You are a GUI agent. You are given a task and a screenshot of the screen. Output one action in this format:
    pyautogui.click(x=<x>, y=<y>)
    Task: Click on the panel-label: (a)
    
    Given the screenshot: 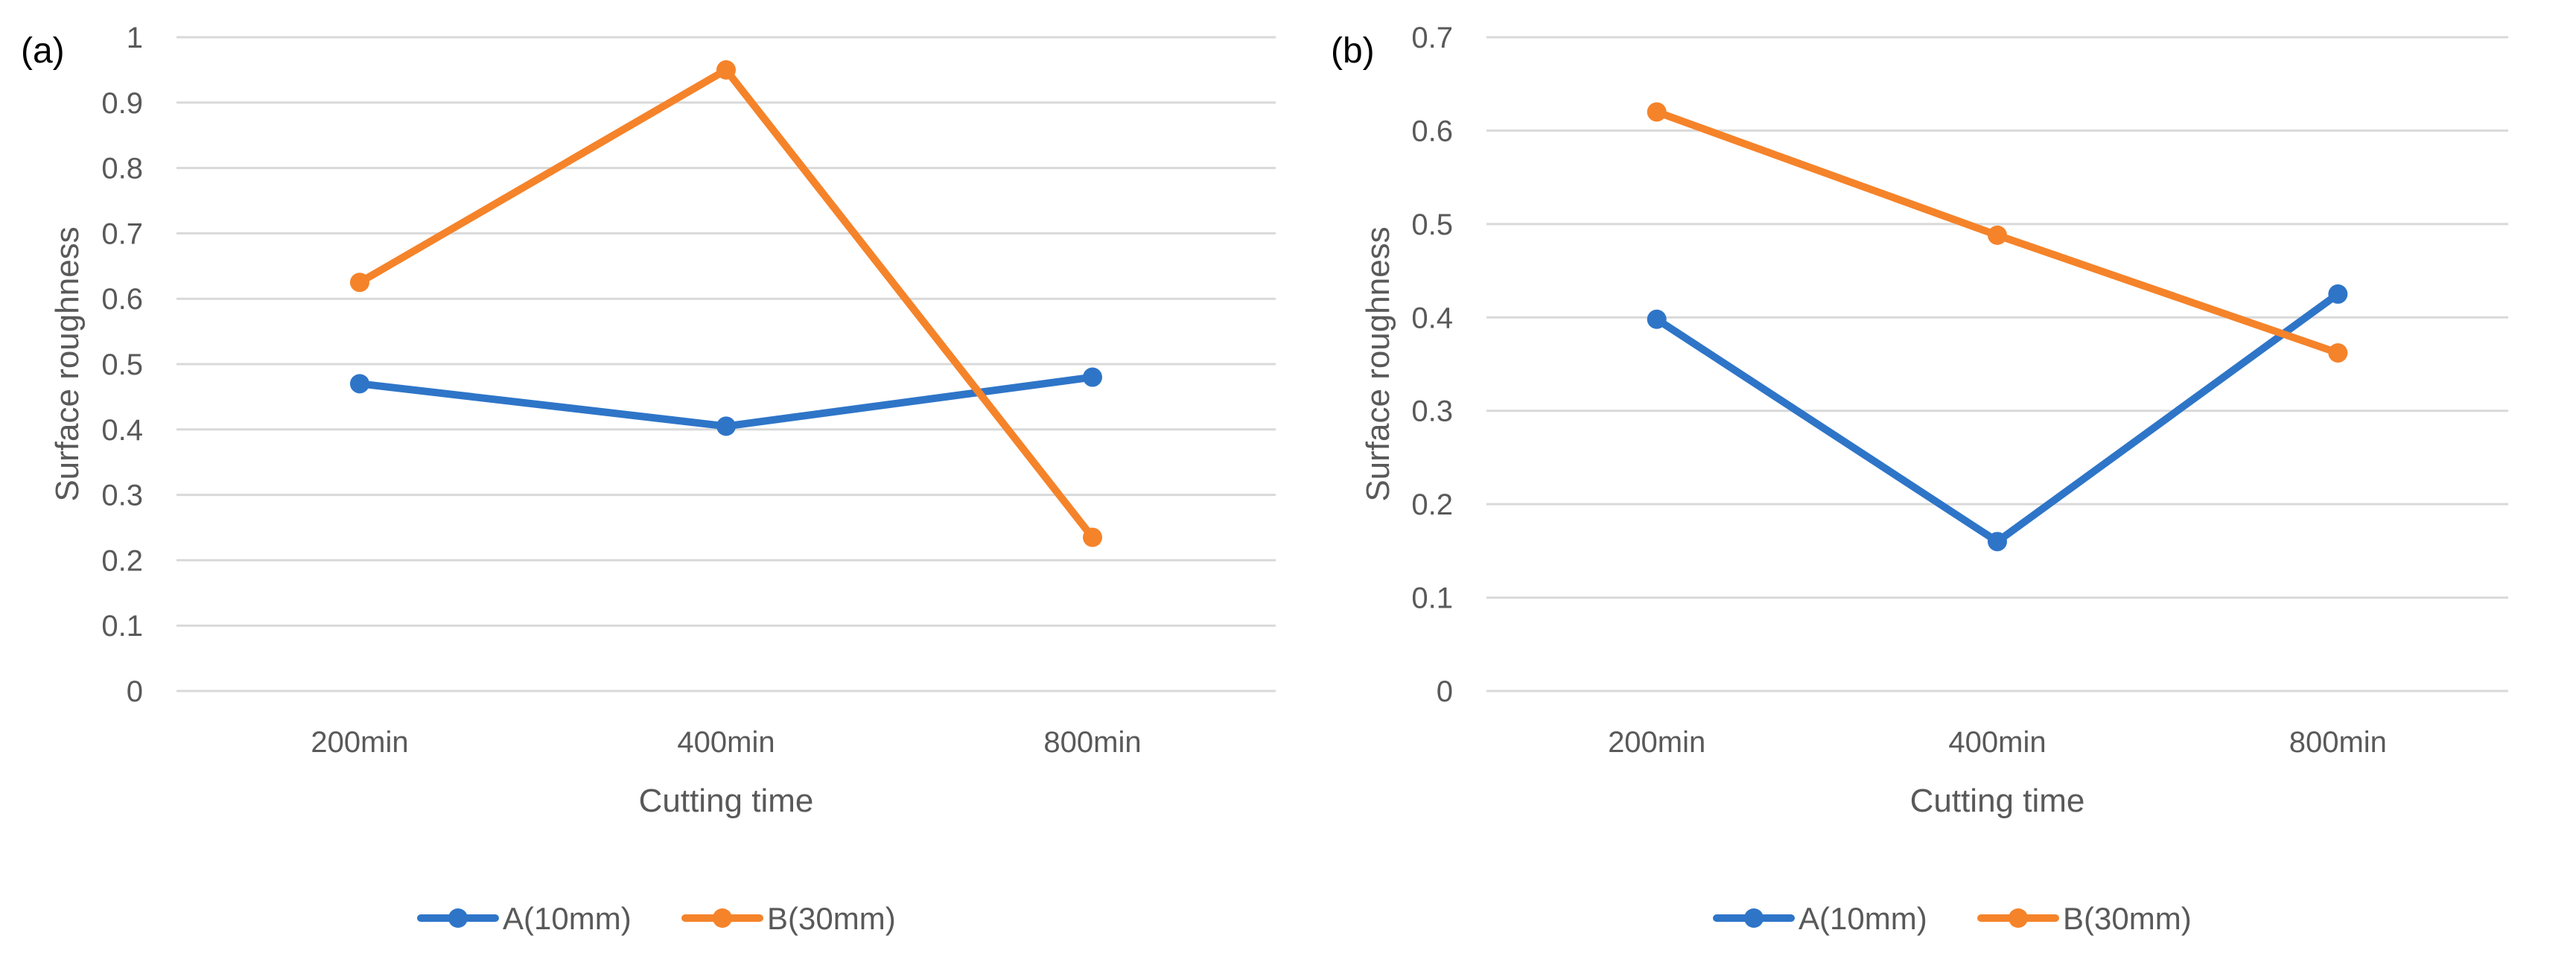 What is the action you would take?
    pyautogui.click(x=43, y=51)
    